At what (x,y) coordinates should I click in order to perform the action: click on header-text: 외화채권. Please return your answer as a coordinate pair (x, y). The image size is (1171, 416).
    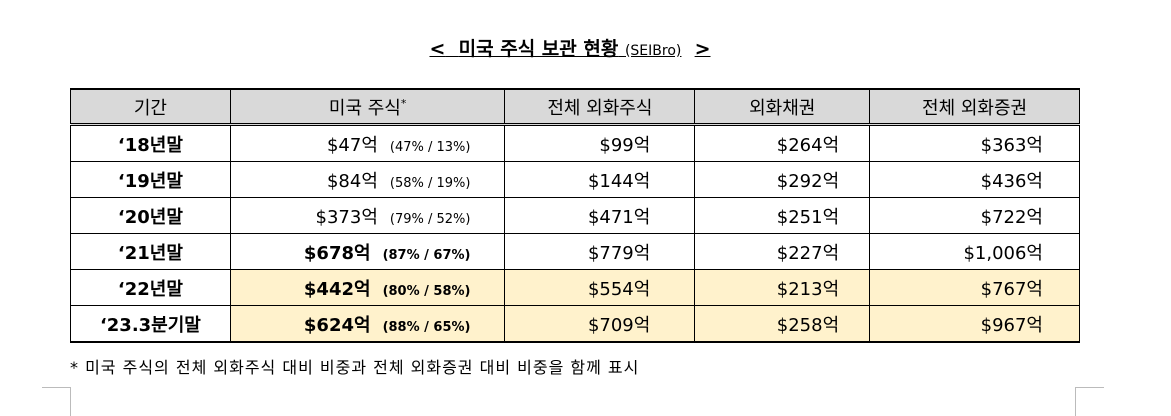
    Looking at the image, I should click on (782, 108).